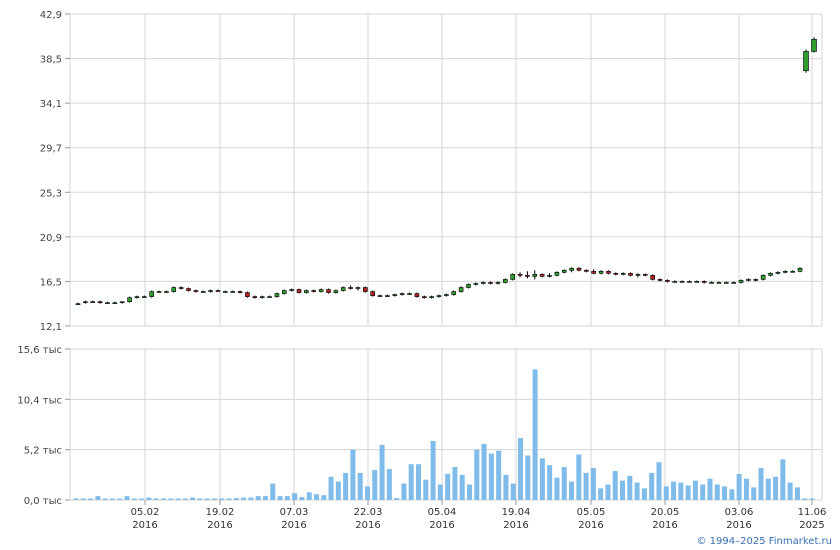  What do you see at coordinates (220, 512) in the screenshot?
I see `x-date-label: 19.02` at bounding box center [220, 512].